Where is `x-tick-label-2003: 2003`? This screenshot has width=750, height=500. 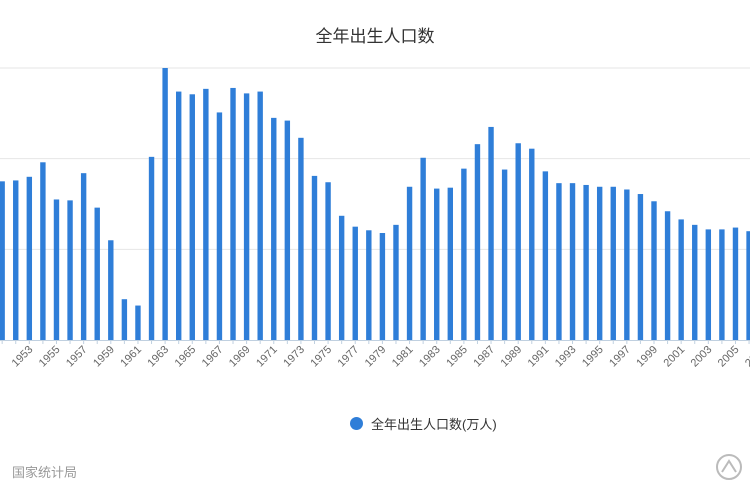
x-tick-label-2003: 2003 is located at coordinates (702, 357).